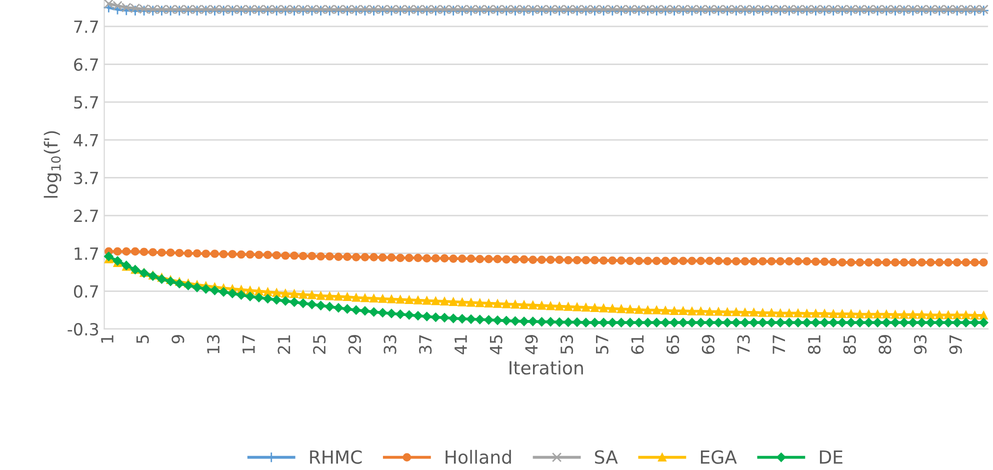 This screenshot has width=993, height=470. Describe the element at coordinates (567, 344) in the screenshot. I see `x-tick-label: 53` at that location.